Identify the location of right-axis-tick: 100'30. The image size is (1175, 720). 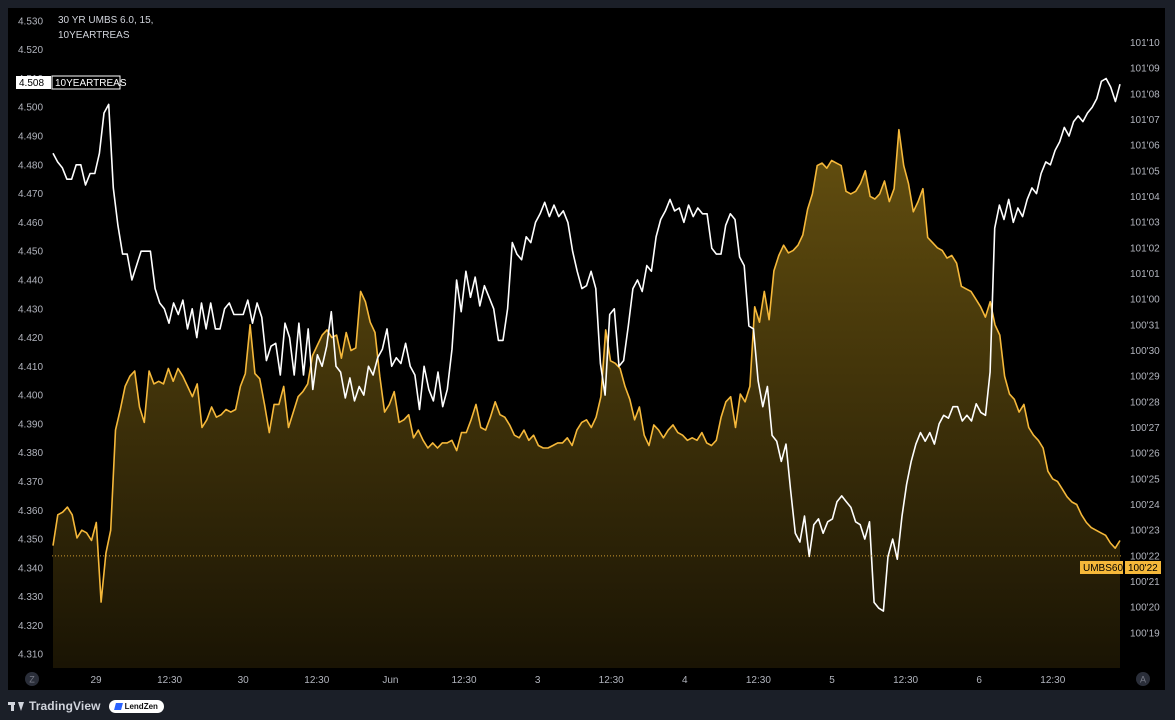
(1145, 351).